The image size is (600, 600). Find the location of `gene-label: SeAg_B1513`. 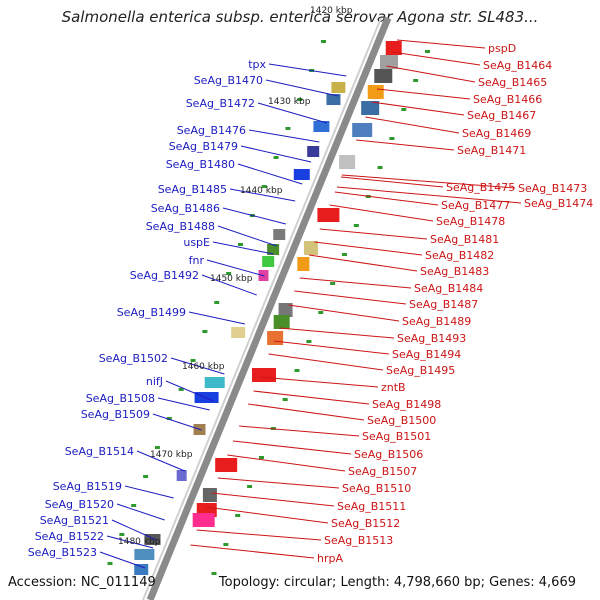

gene-label: SeAg_B1513 is located at coordinates (358, 540).